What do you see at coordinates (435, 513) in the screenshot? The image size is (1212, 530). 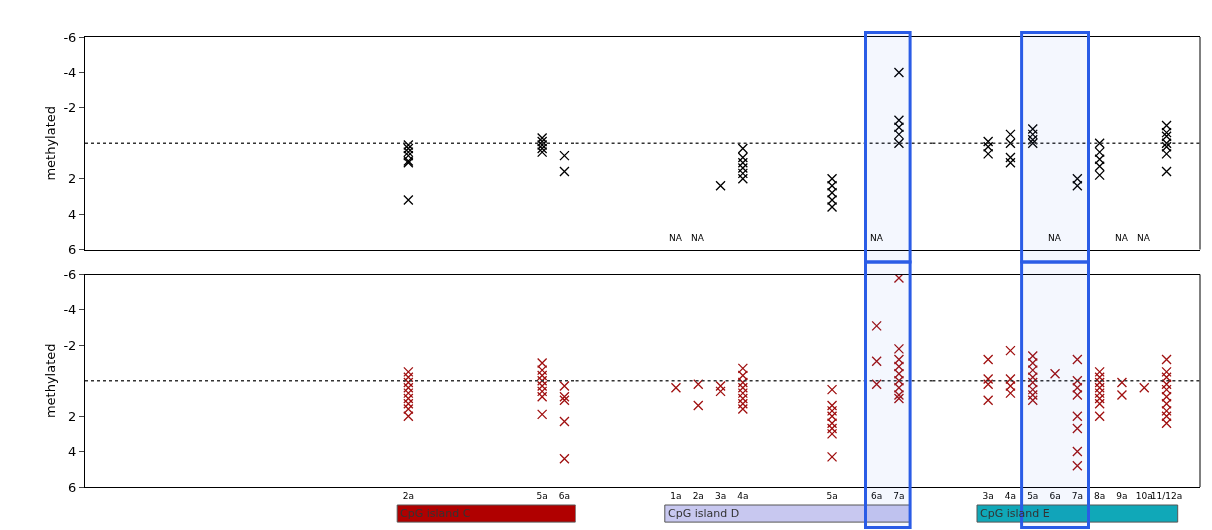 I see `x-axis-title: CpG island C` at bounding box center [435, 513].